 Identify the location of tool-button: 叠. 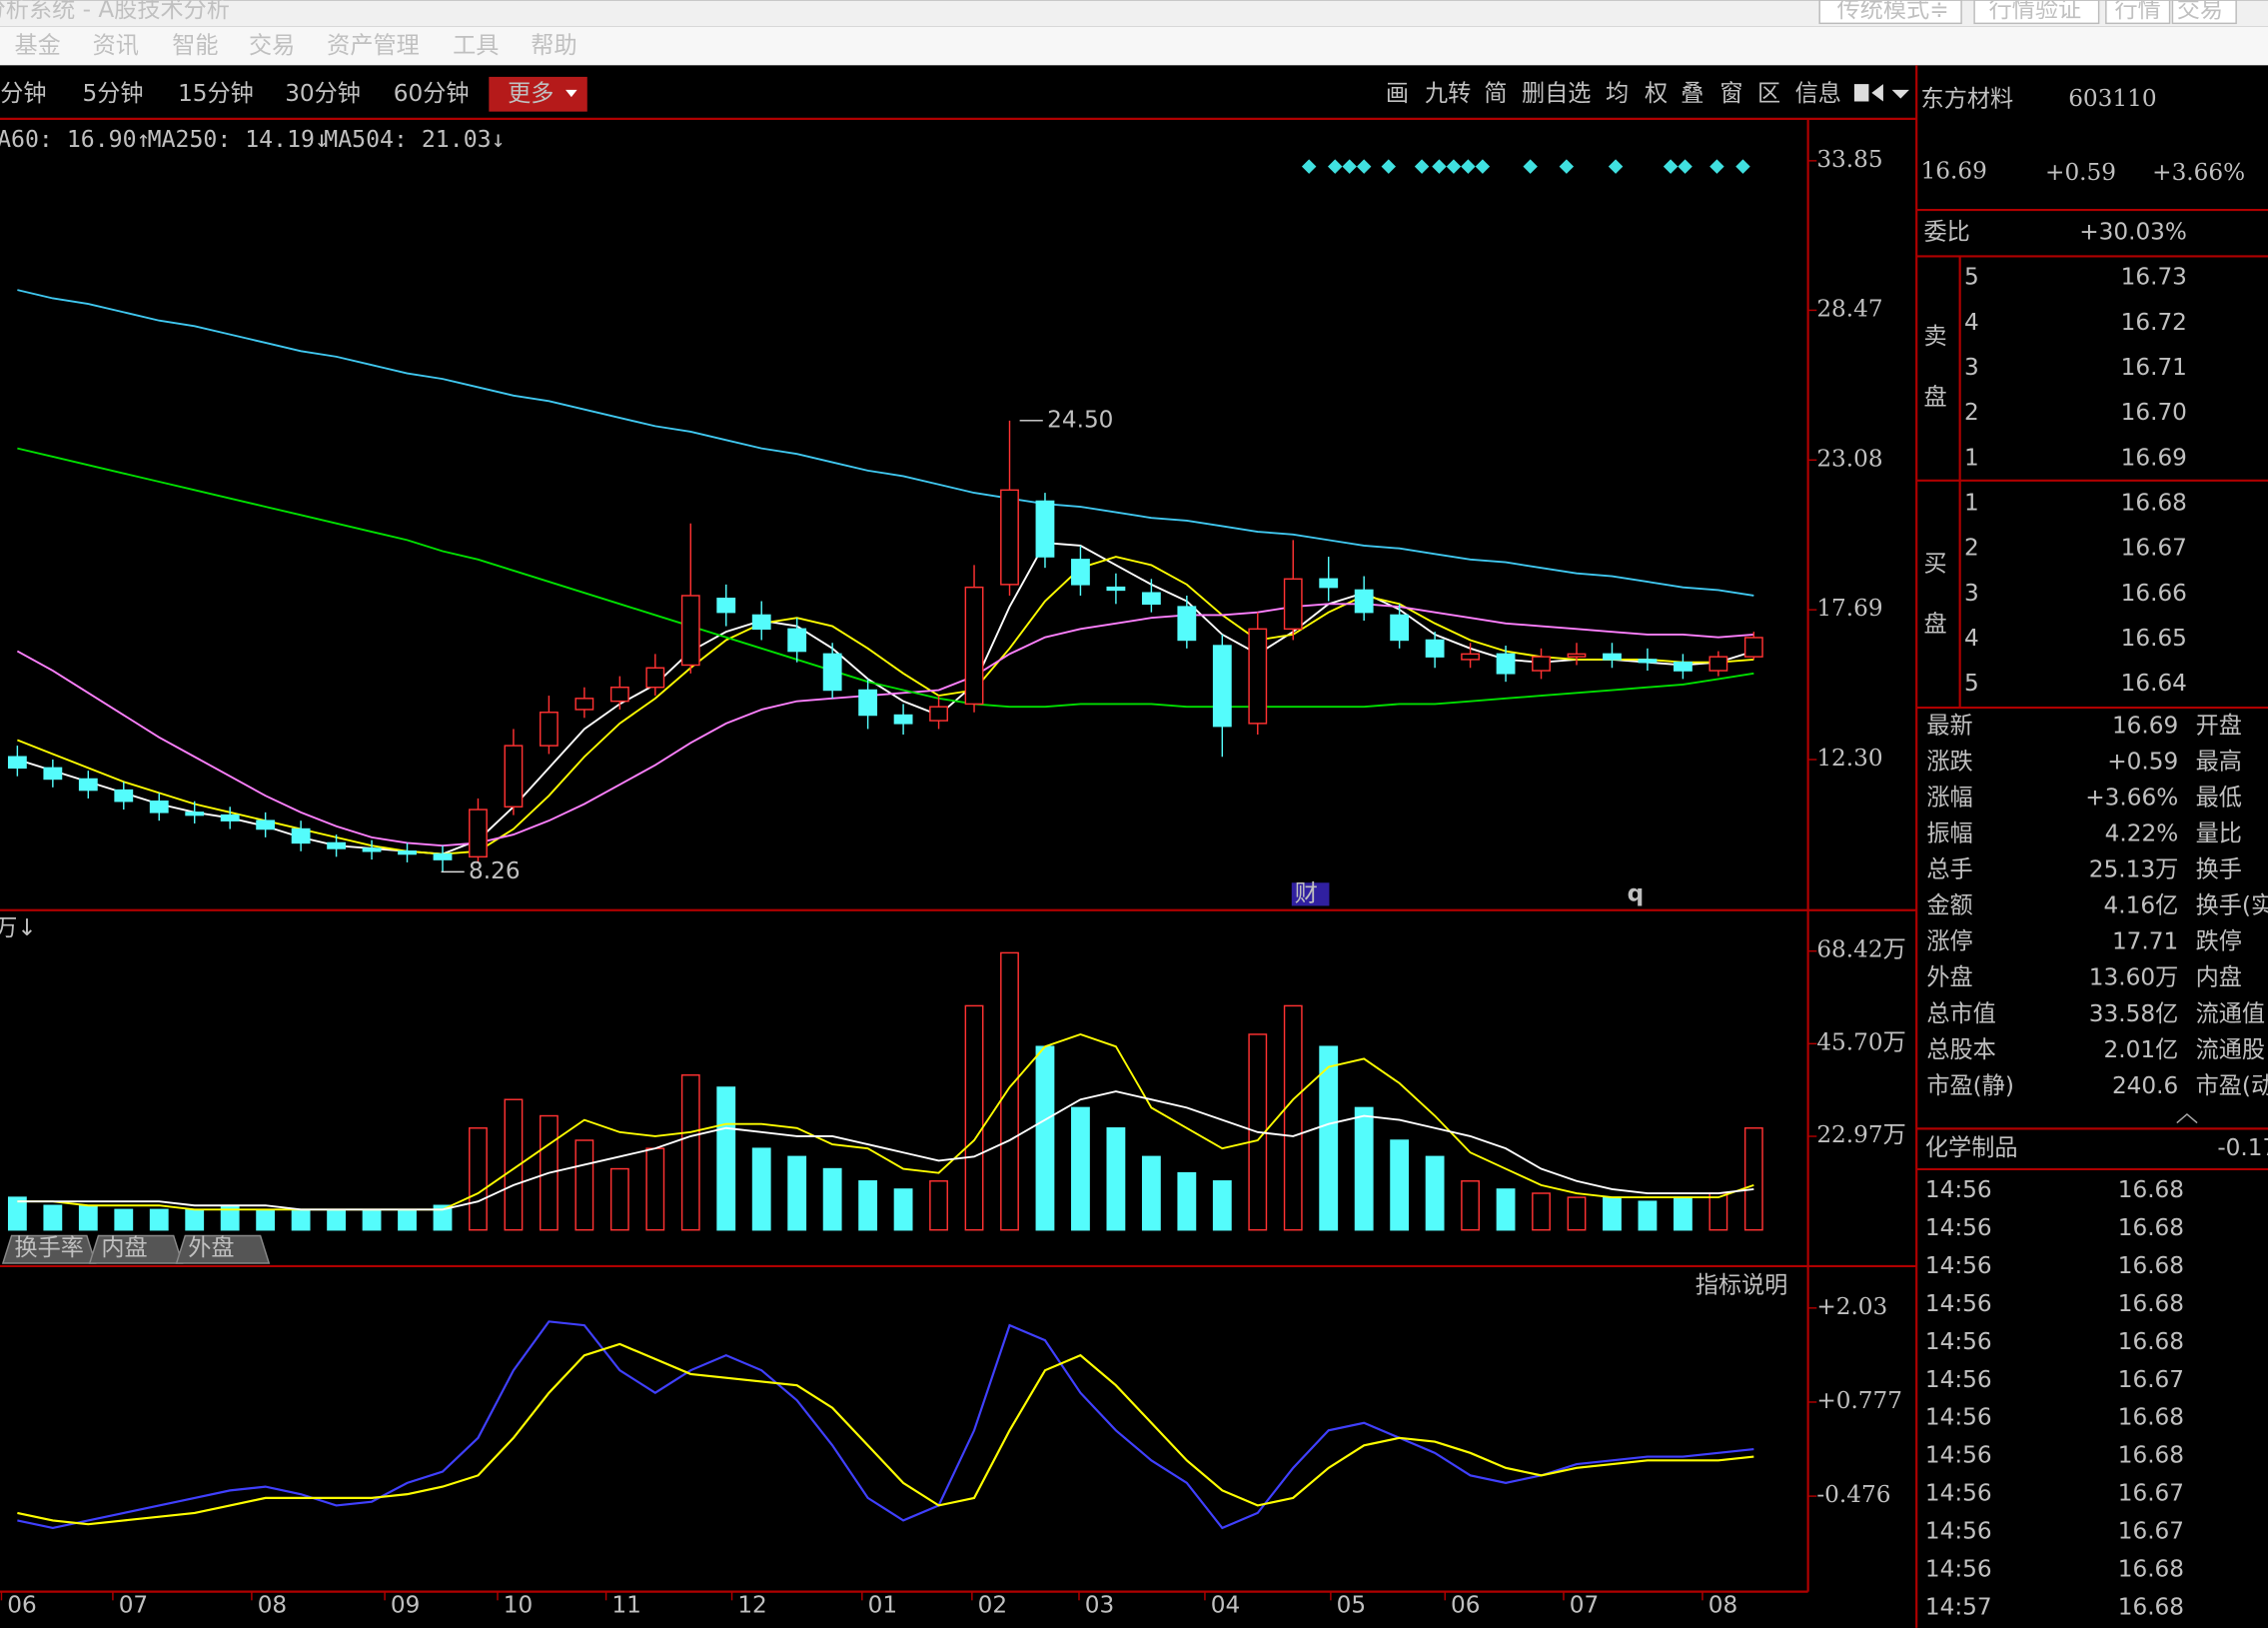
(1692, 94).